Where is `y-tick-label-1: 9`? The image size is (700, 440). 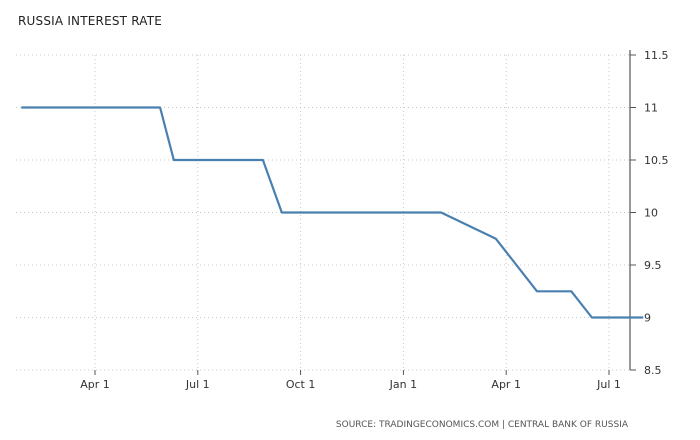
y-tick-label-1: 9 is located at coordinates (647, 318).